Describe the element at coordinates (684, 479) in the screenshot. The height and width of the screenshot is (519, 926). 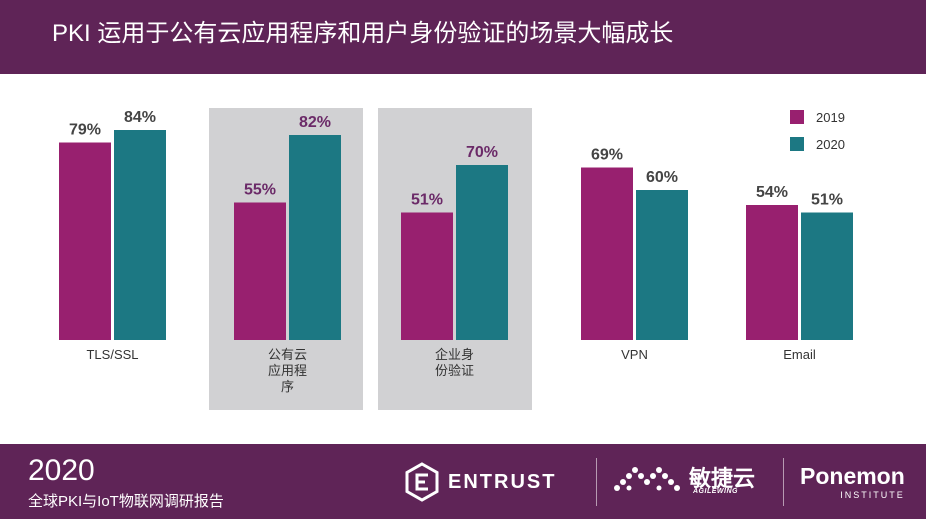
I see `agilewing-logo: 敏捷云 AGILEWING` at that location.